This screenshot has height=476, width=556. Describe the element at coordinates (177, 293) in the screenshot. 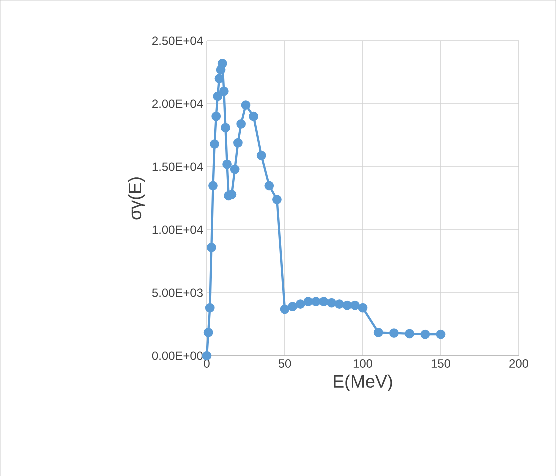

I see `y-tick-label: 5.00E+03` at that location.